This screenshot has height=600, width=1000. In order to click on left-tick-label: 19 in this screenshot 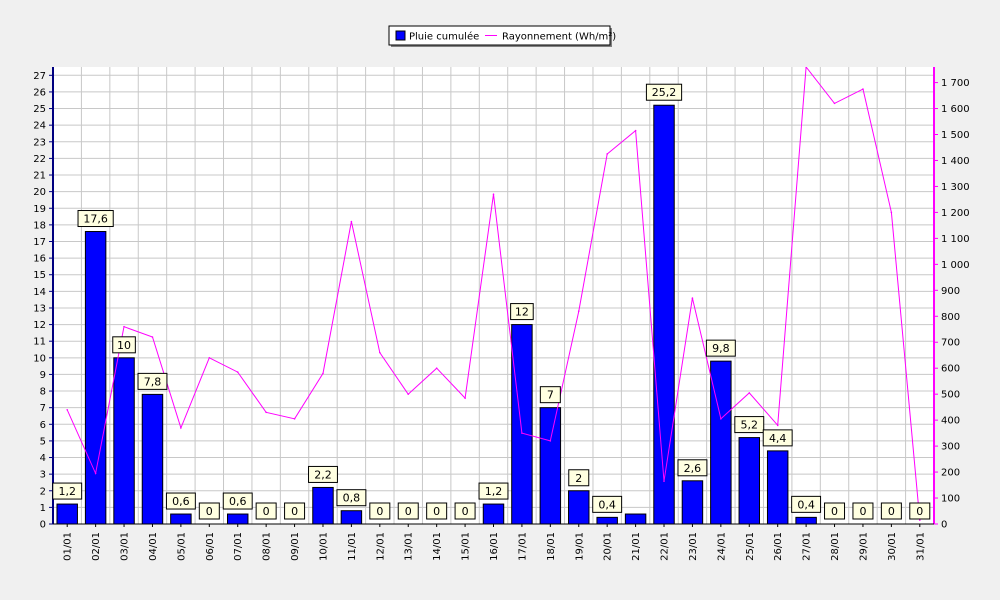, I will do `click(39, 209)`.